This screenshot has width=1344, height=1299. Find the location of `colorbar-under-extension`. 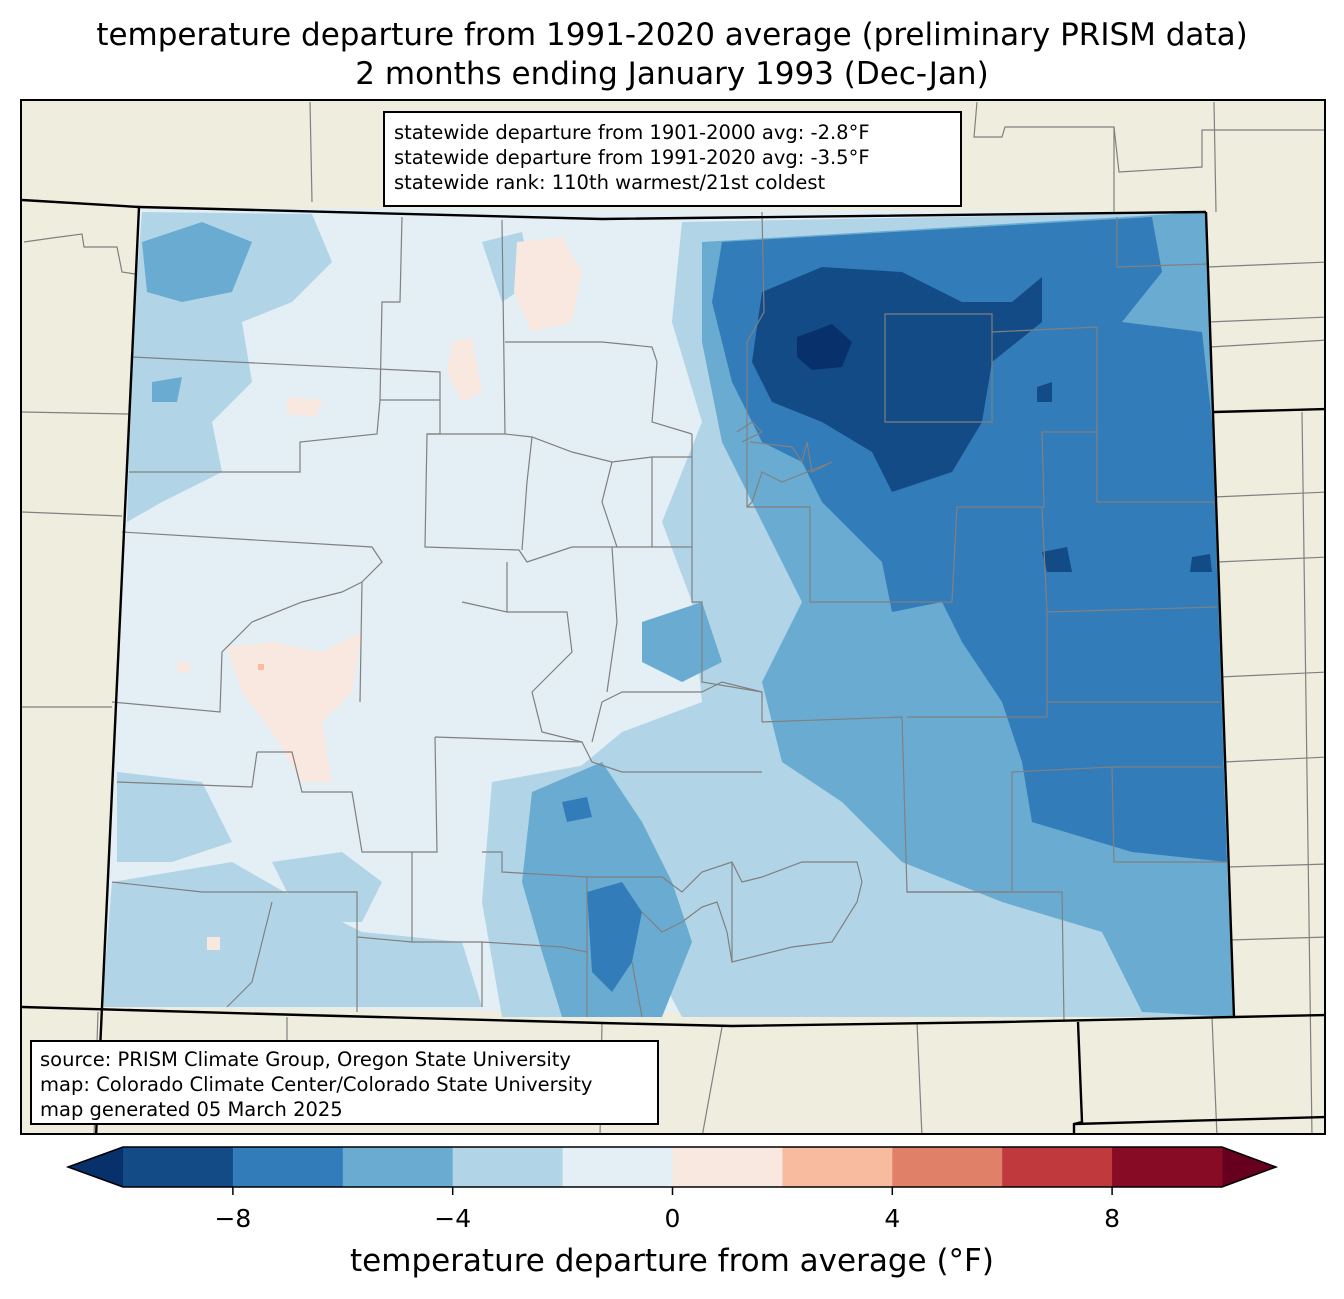

colorbar-under-extension is located at coordinates (95, 1167).